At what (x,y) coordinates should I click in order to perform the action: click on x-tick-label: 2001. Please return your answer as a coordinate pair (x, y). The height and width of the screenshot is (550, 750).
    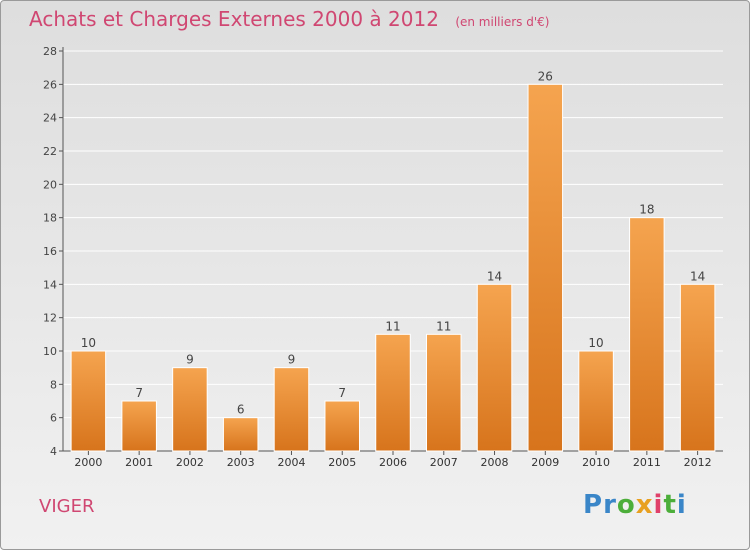
    Looking at the image, I should click on (139, 462).